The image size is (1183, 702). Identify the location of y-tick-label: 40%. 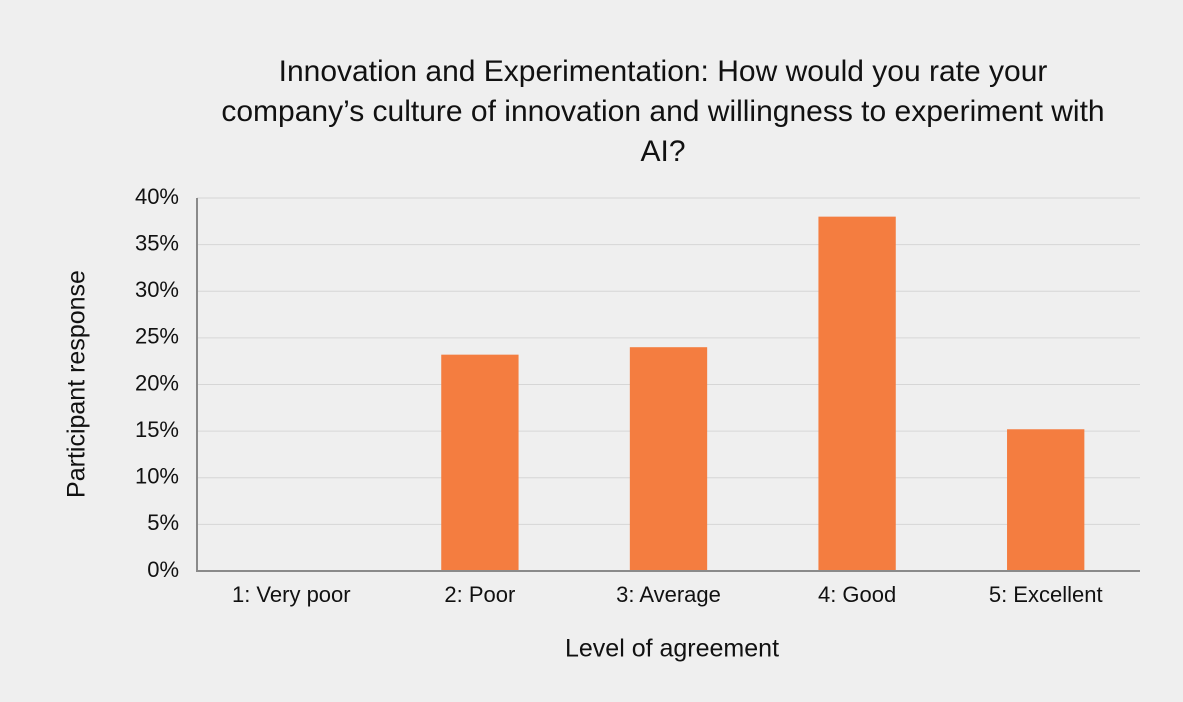
(157, 196).